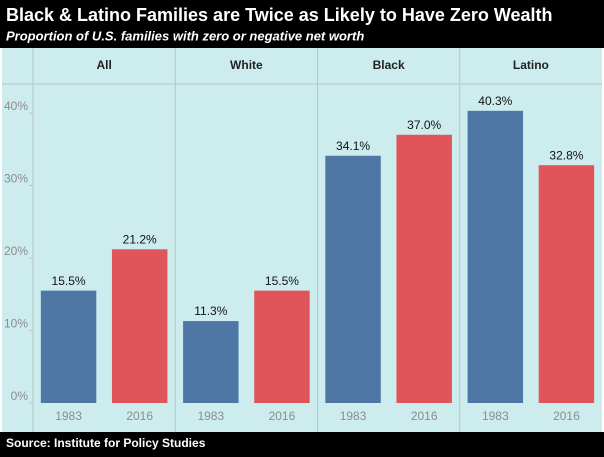 The height and width of the screenshot is (457, 604). What do you see at coordinates (302, 444) in the screenshot?
I see `footer-band` at bounding box center [302, 444].